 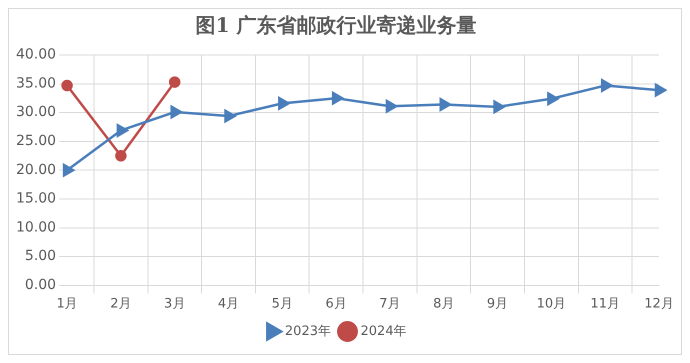 I want to click on x-tick-label: 2月, so click(x=121, y=304).